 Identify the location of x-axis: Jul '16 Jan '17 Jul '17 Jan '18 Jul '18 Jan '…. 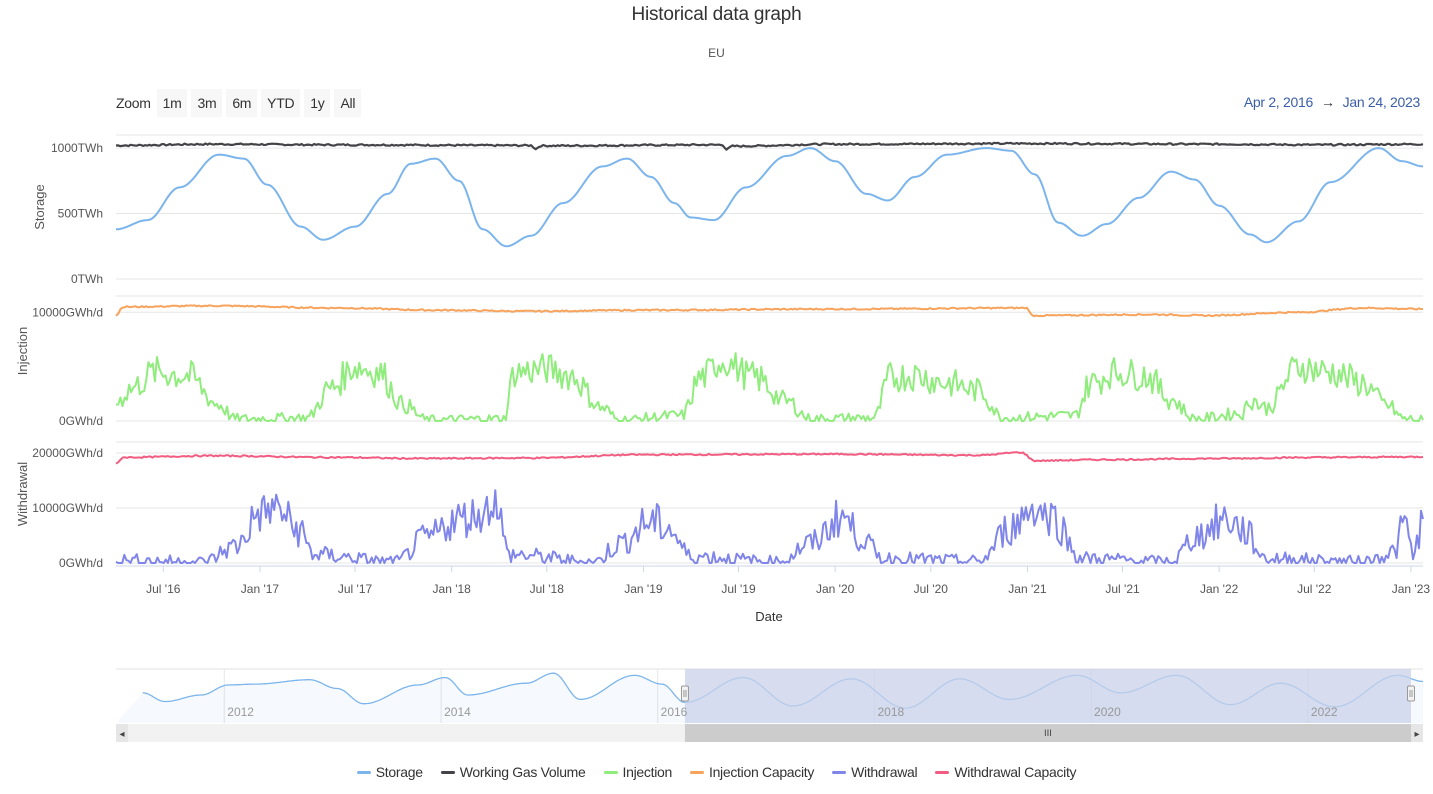
(773, 594).